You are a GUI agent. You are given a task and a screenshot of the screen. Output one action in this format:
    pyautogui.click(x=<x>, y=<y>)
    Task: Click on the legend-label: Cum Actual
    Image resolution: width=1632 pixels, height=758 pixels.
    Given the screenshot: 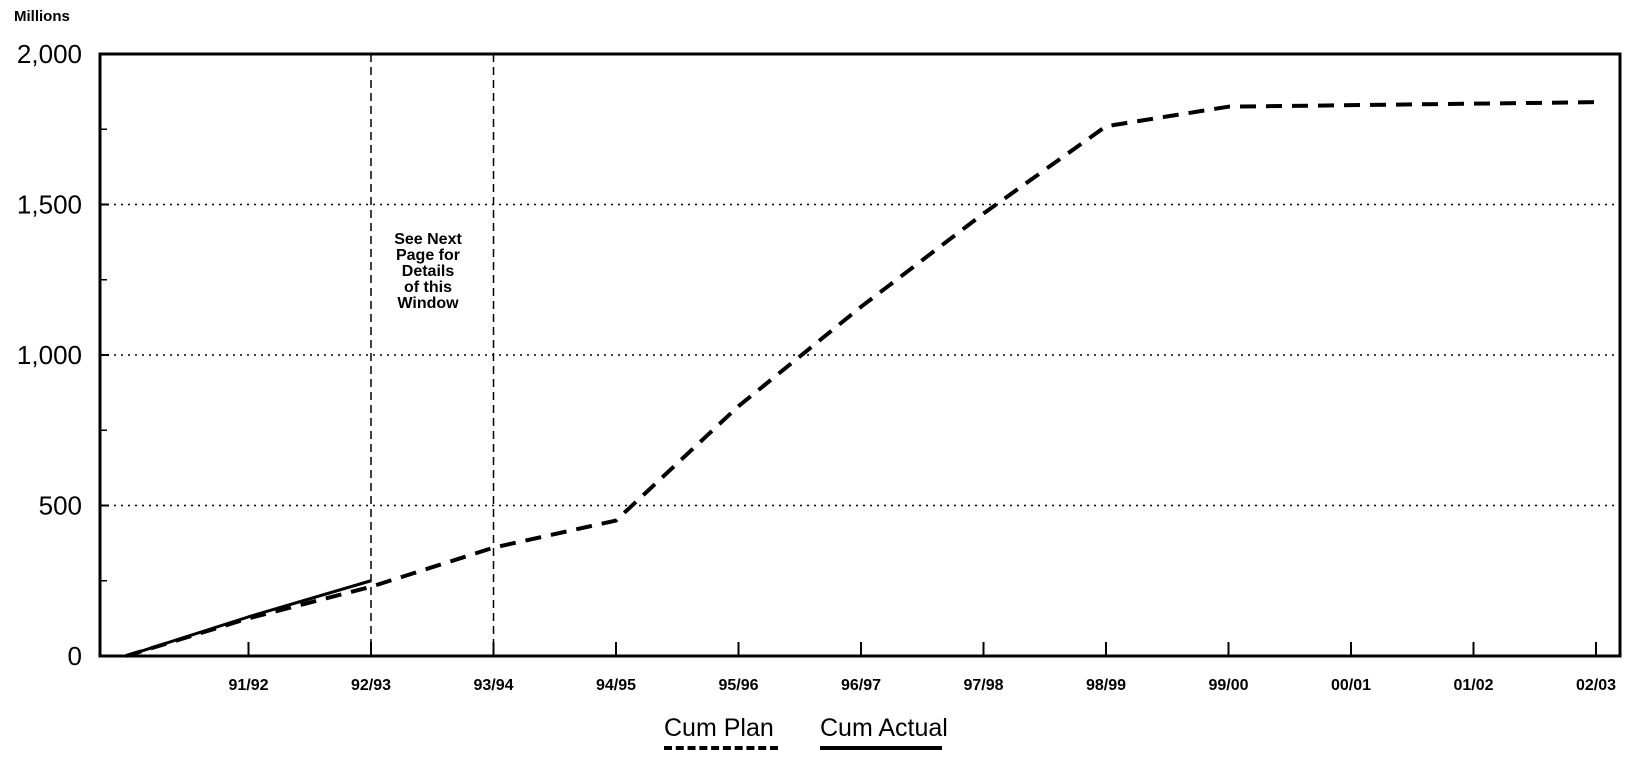 What is the action you would take?
    pyautogui.click(x=884, y=728)
    